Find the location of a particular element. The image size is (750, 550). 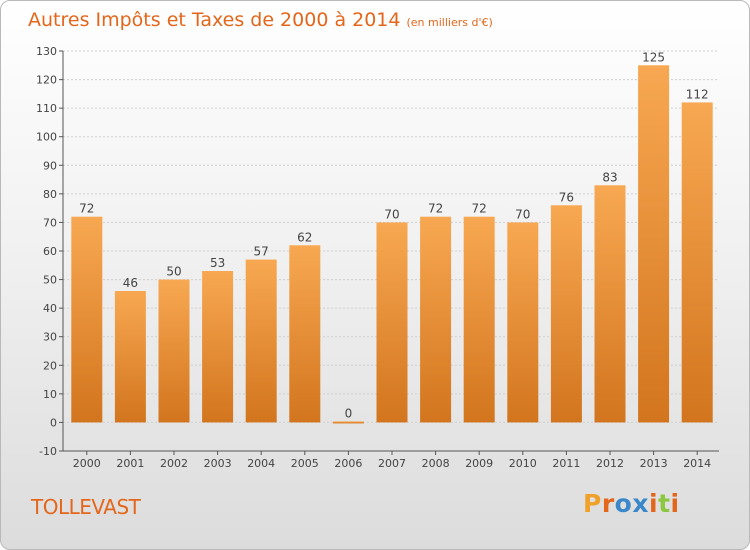

y-tick-label: 70 is located at coordinates (50, 222).